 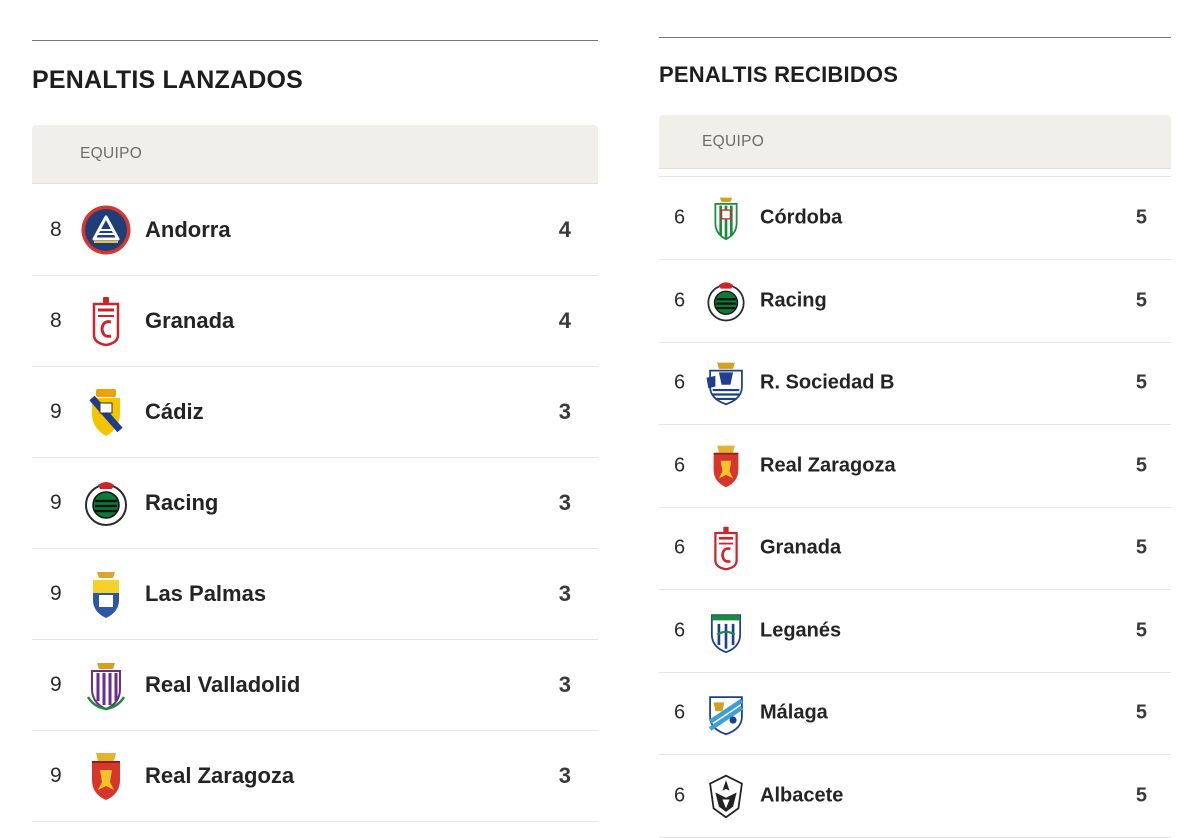 I want to click on andorra-crest, so click(x=106, y=230).